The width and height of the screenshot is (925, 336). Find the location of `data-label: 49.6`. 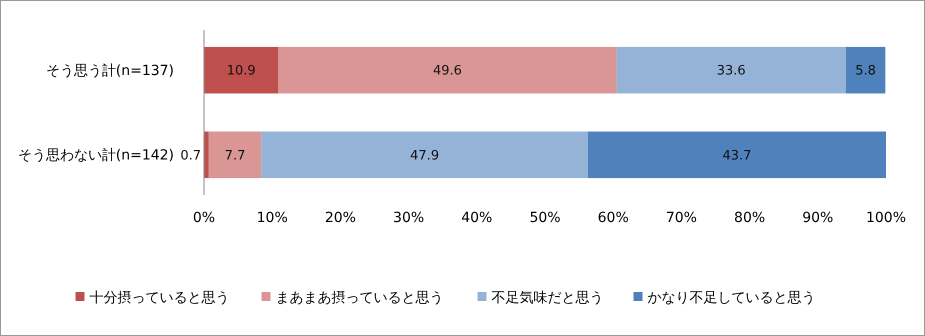

data-label: 49.6 is located at coordinates (447, 71).